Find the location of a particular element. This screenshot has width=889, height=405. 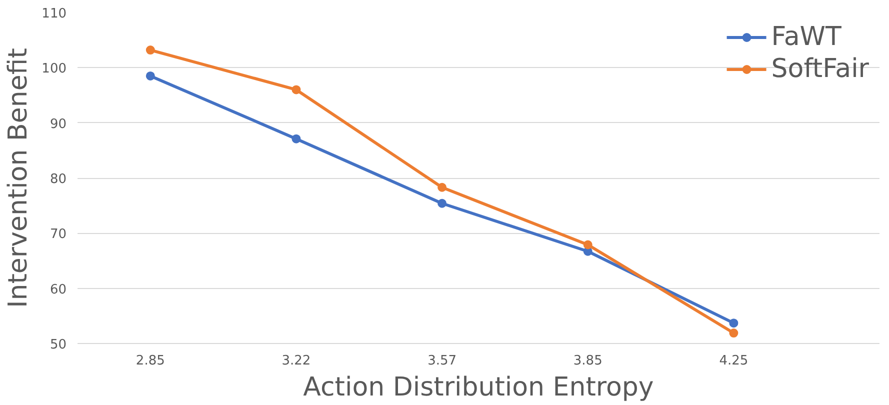

y-tick-label: 70 is located at coordinates (58, 234).